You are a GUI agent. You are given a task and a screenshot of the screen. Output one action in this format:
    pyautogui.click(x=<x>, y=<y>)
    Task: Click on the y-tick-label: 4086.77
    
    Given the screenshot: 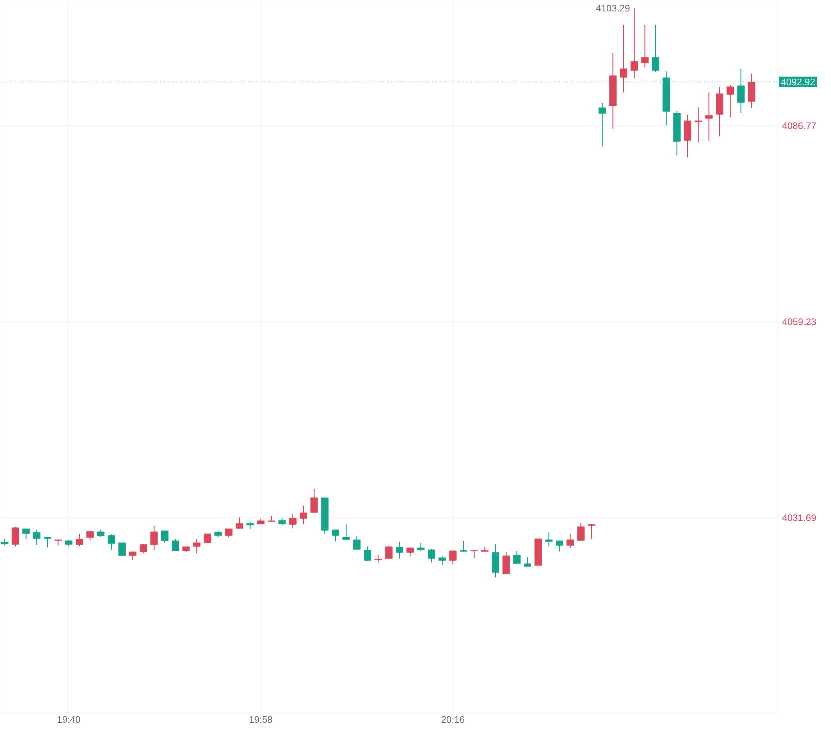 What is the action you would take?
    pyautogui.click(x=799, y=126)
    